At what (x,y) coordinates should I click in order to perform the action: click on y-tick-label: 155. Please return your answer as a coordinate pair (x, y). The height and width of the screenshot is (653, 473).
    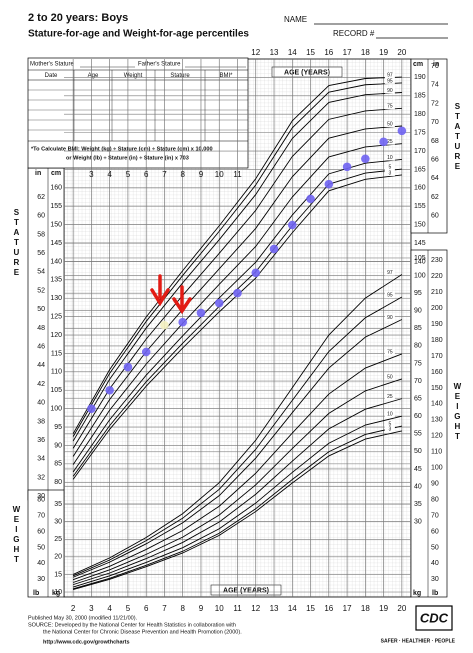
    Looking at the image, I should click on (420, 206).